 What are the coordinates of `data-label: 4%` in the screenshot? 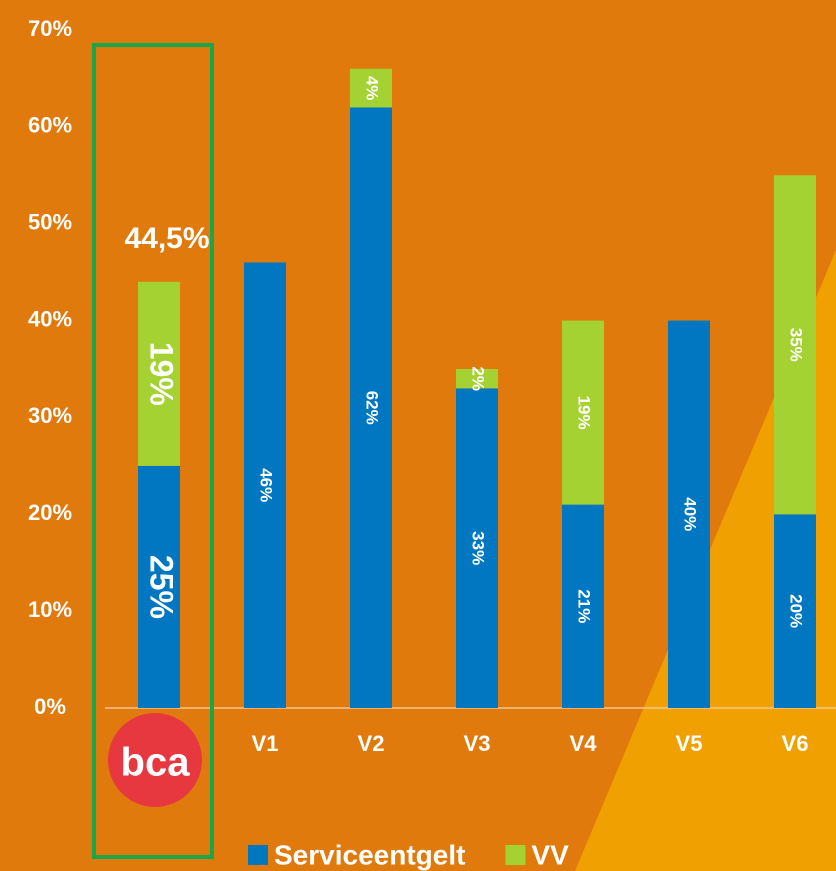 It's located at (372, 88).